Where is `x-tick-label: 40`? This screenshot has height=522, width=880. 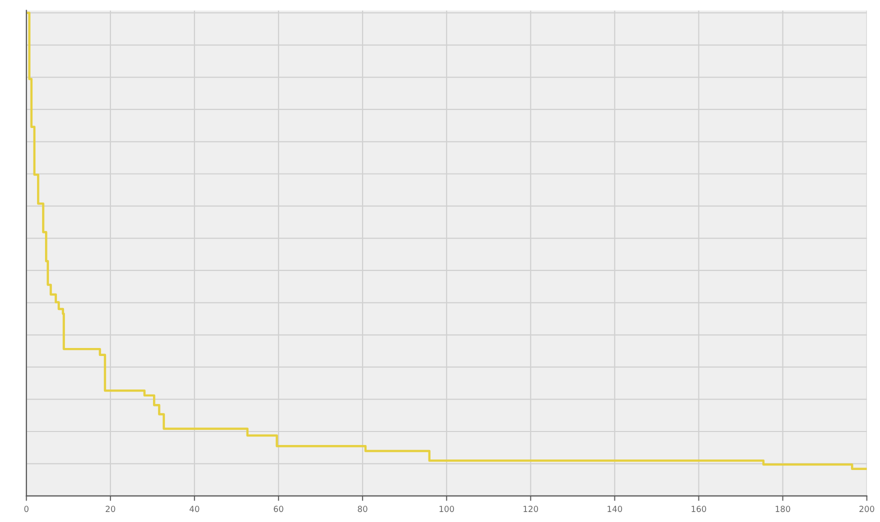
x-tick-label: 40 is located at coordinates (195, 509).